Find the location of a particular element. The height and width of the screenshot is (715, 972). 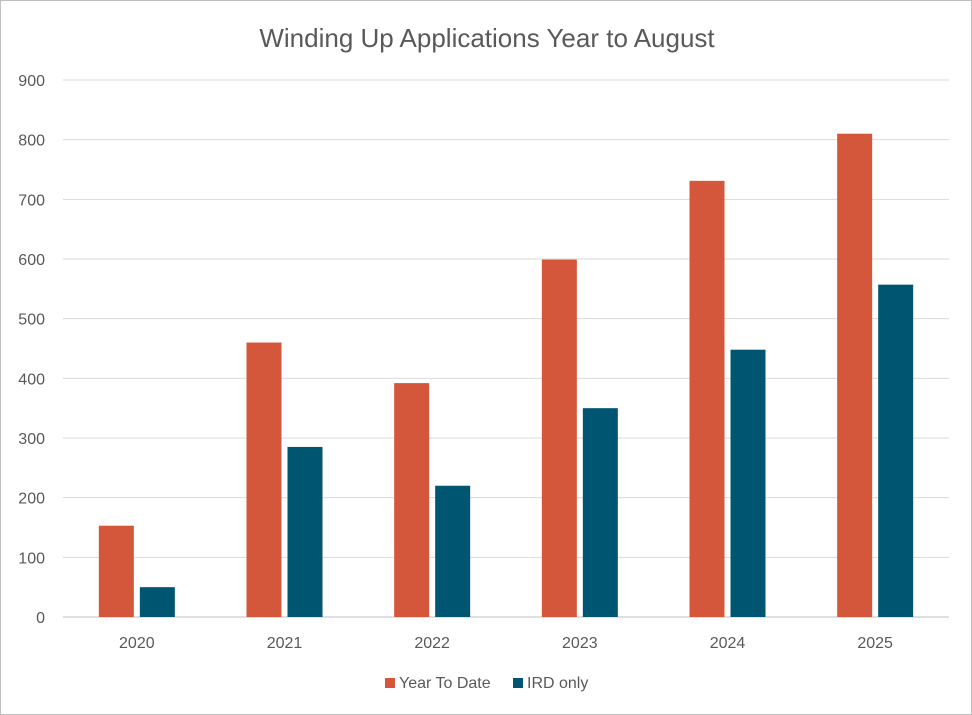

x-tick-label: 2023 is located at coordinates (580, 643).